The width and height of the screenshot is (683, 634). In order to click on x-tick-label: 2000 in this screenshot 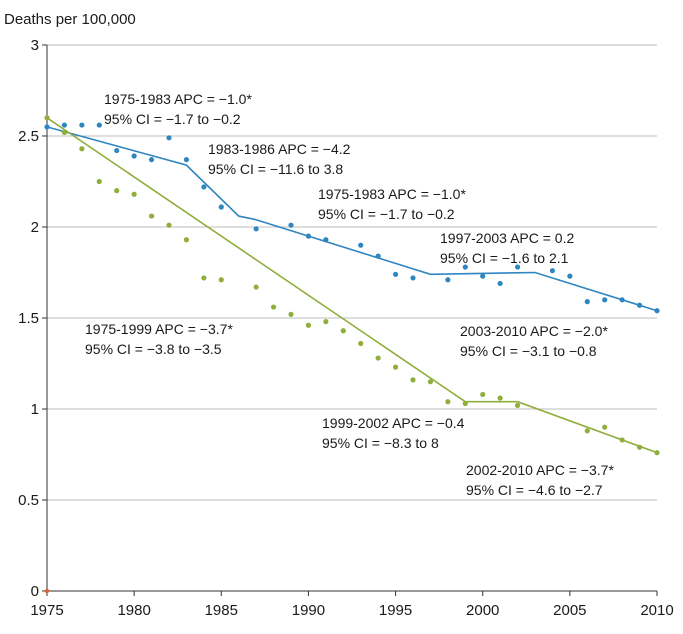, I will do `click(482, 610)`.